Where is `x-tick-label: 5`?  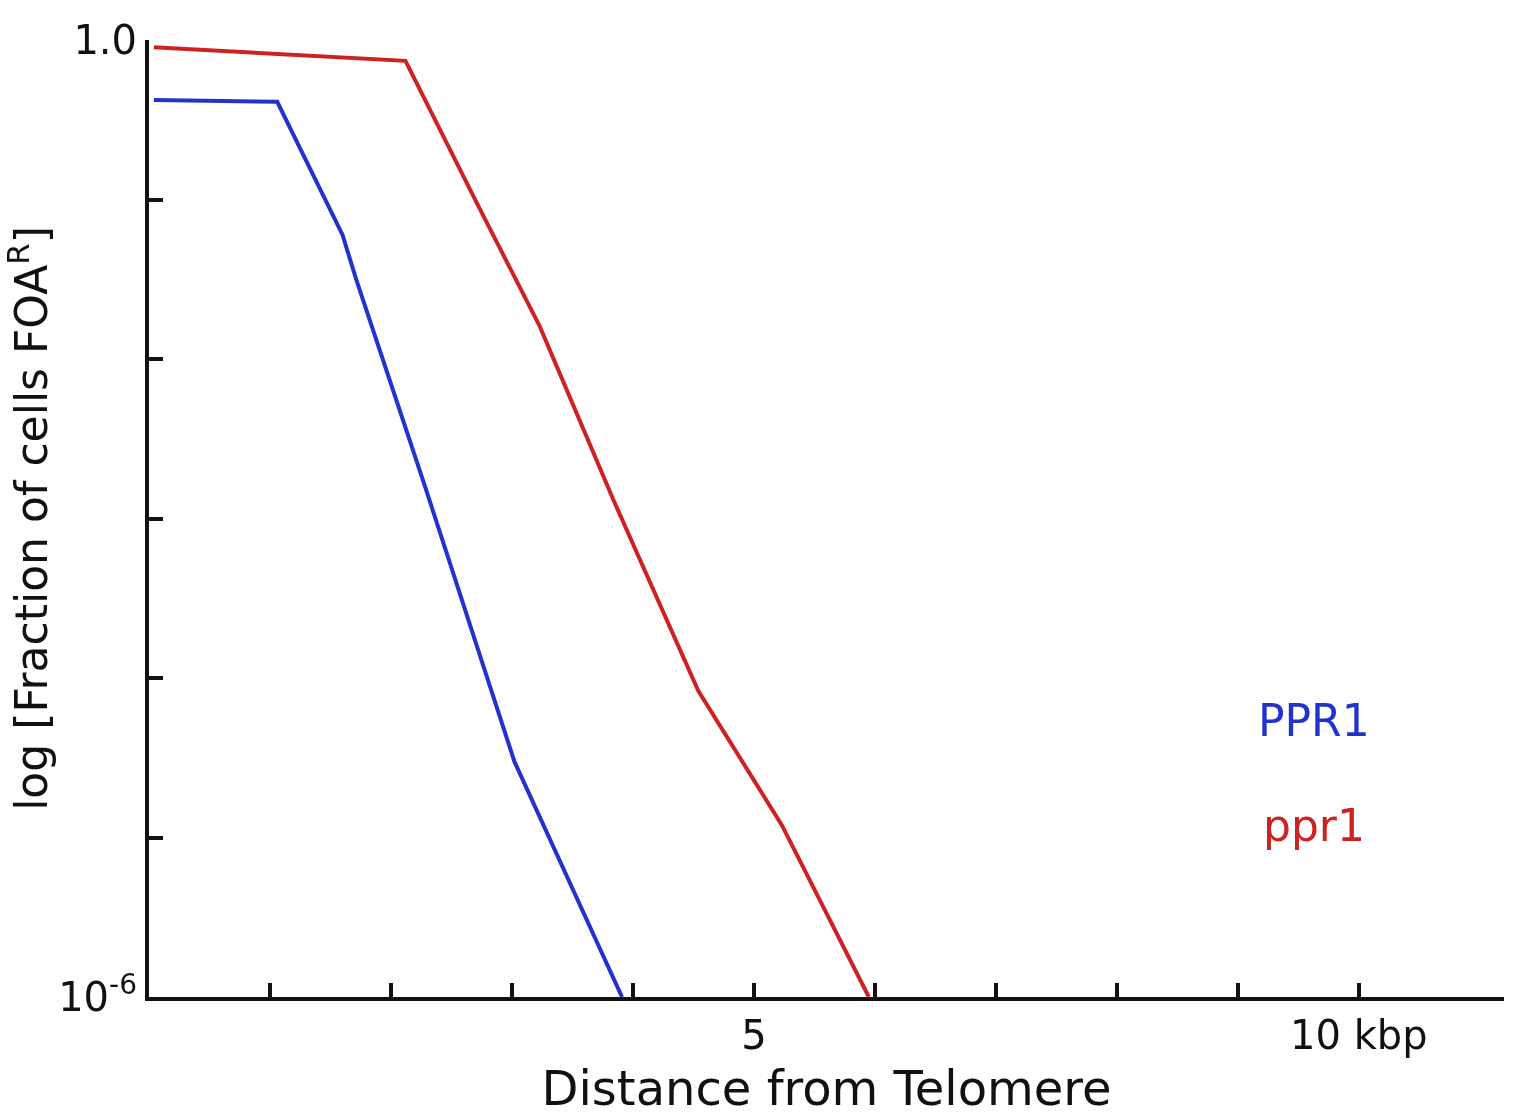 x-tick-label: 5 is located at coordinates (754, 1035).